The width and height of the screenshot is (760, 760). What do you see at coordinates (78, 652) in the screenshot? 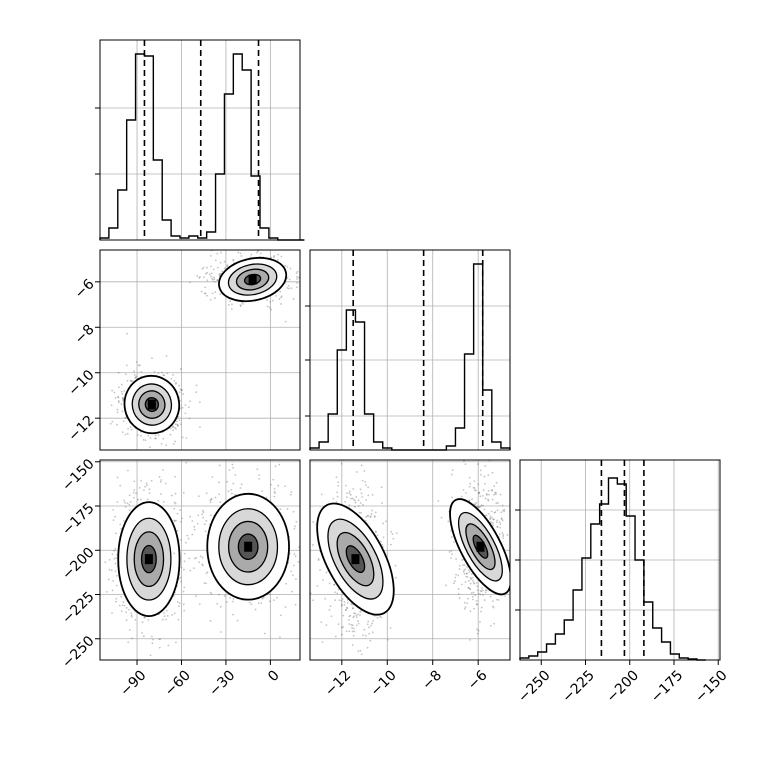
I see `y-tick-label: −250` at bounding box center [78, 652].